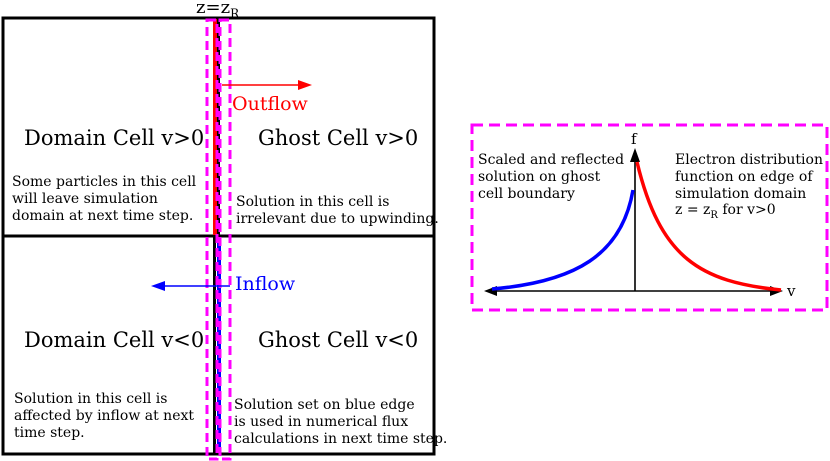 The image size is (830, 461). I want to click on domain-cell-pos-title: Domain Cell v>0, so click(114, 138).